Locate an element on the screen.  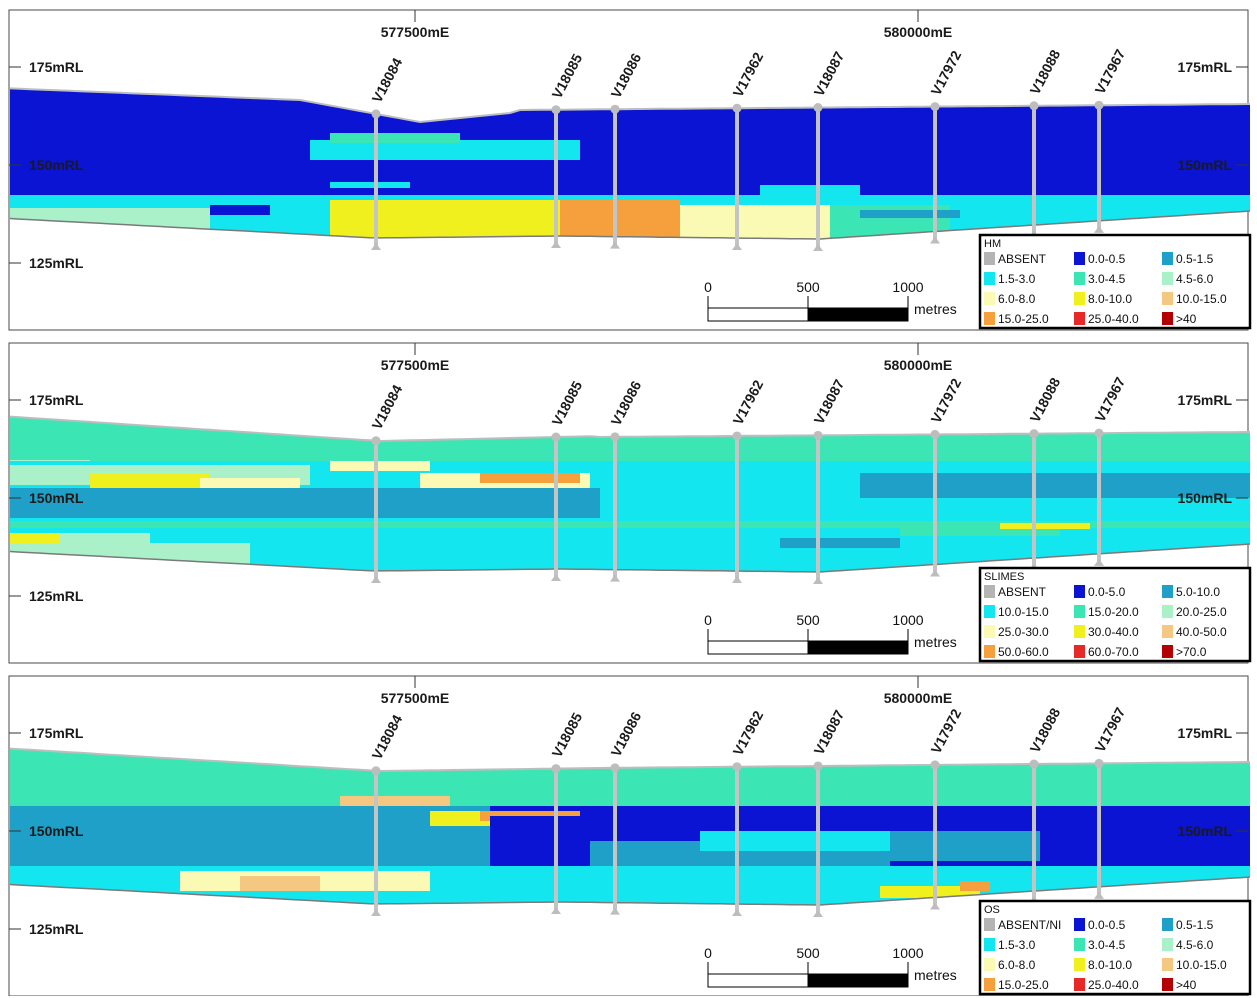
legend-item: 25.0-40.0 is located at coordinates (1106, 319).